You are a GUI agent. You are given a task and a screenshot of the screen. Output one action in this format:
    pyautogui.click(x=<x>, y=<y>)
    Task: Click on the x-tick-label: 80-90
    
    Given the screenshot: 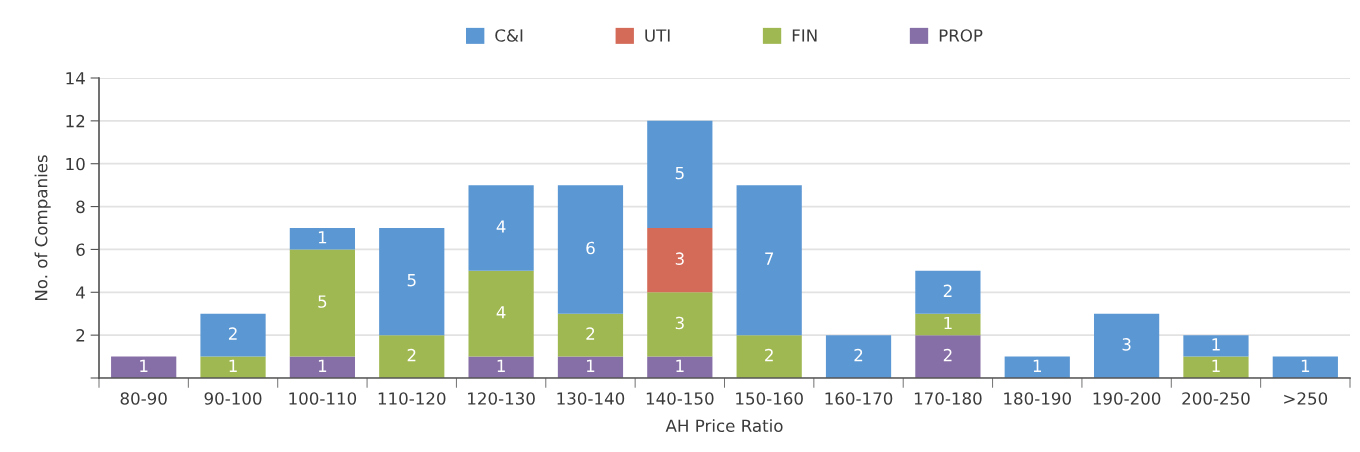 What is the action you would take?
    pyautogui.click(x=143, y=398)
    